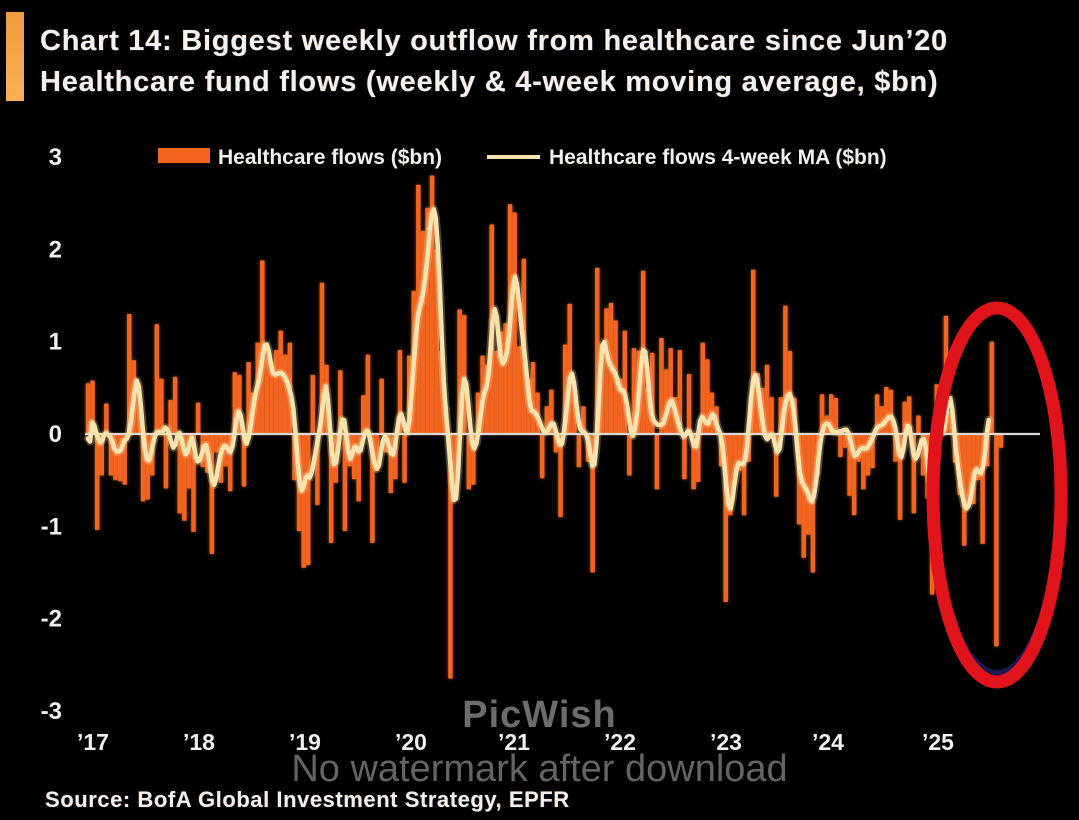 The width and height of the screenshot is (1079, 820). What do you see at coordinates (305, 742) in the screenshot?
I see `x-tick-label: ’19` at bounding box center [305, 742].